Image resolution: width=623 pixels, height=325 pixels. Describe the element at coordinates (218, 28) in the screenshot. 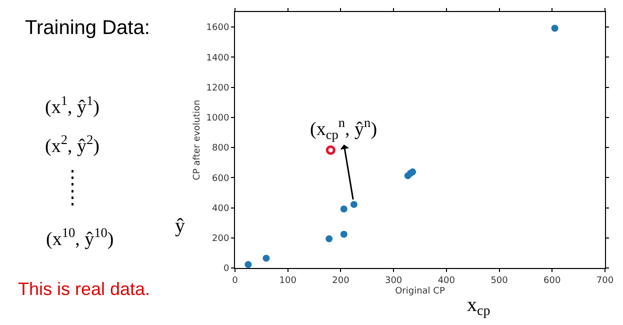

I see `y-tick-label: 1600` at that location.